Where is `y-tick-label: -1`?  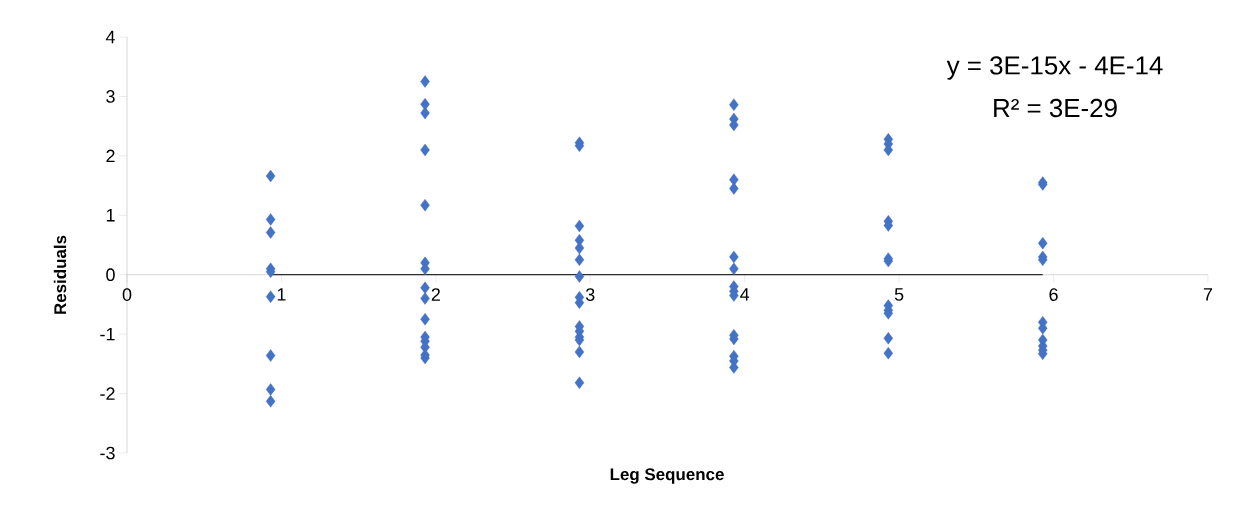
y-tick-label: -1 is located at coordinates (107, 334).